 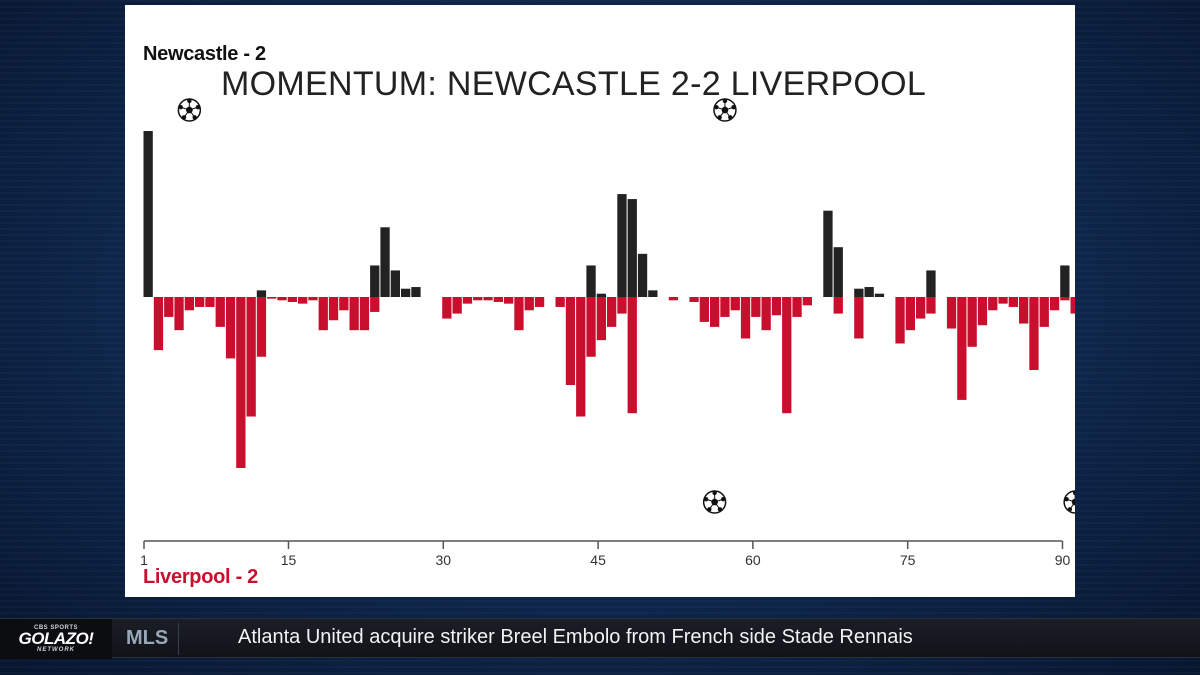 What do you see at coordinates (598, 560) in the screenshot?
I see `x-tick-label: 45` at bounding box center [598, 560].